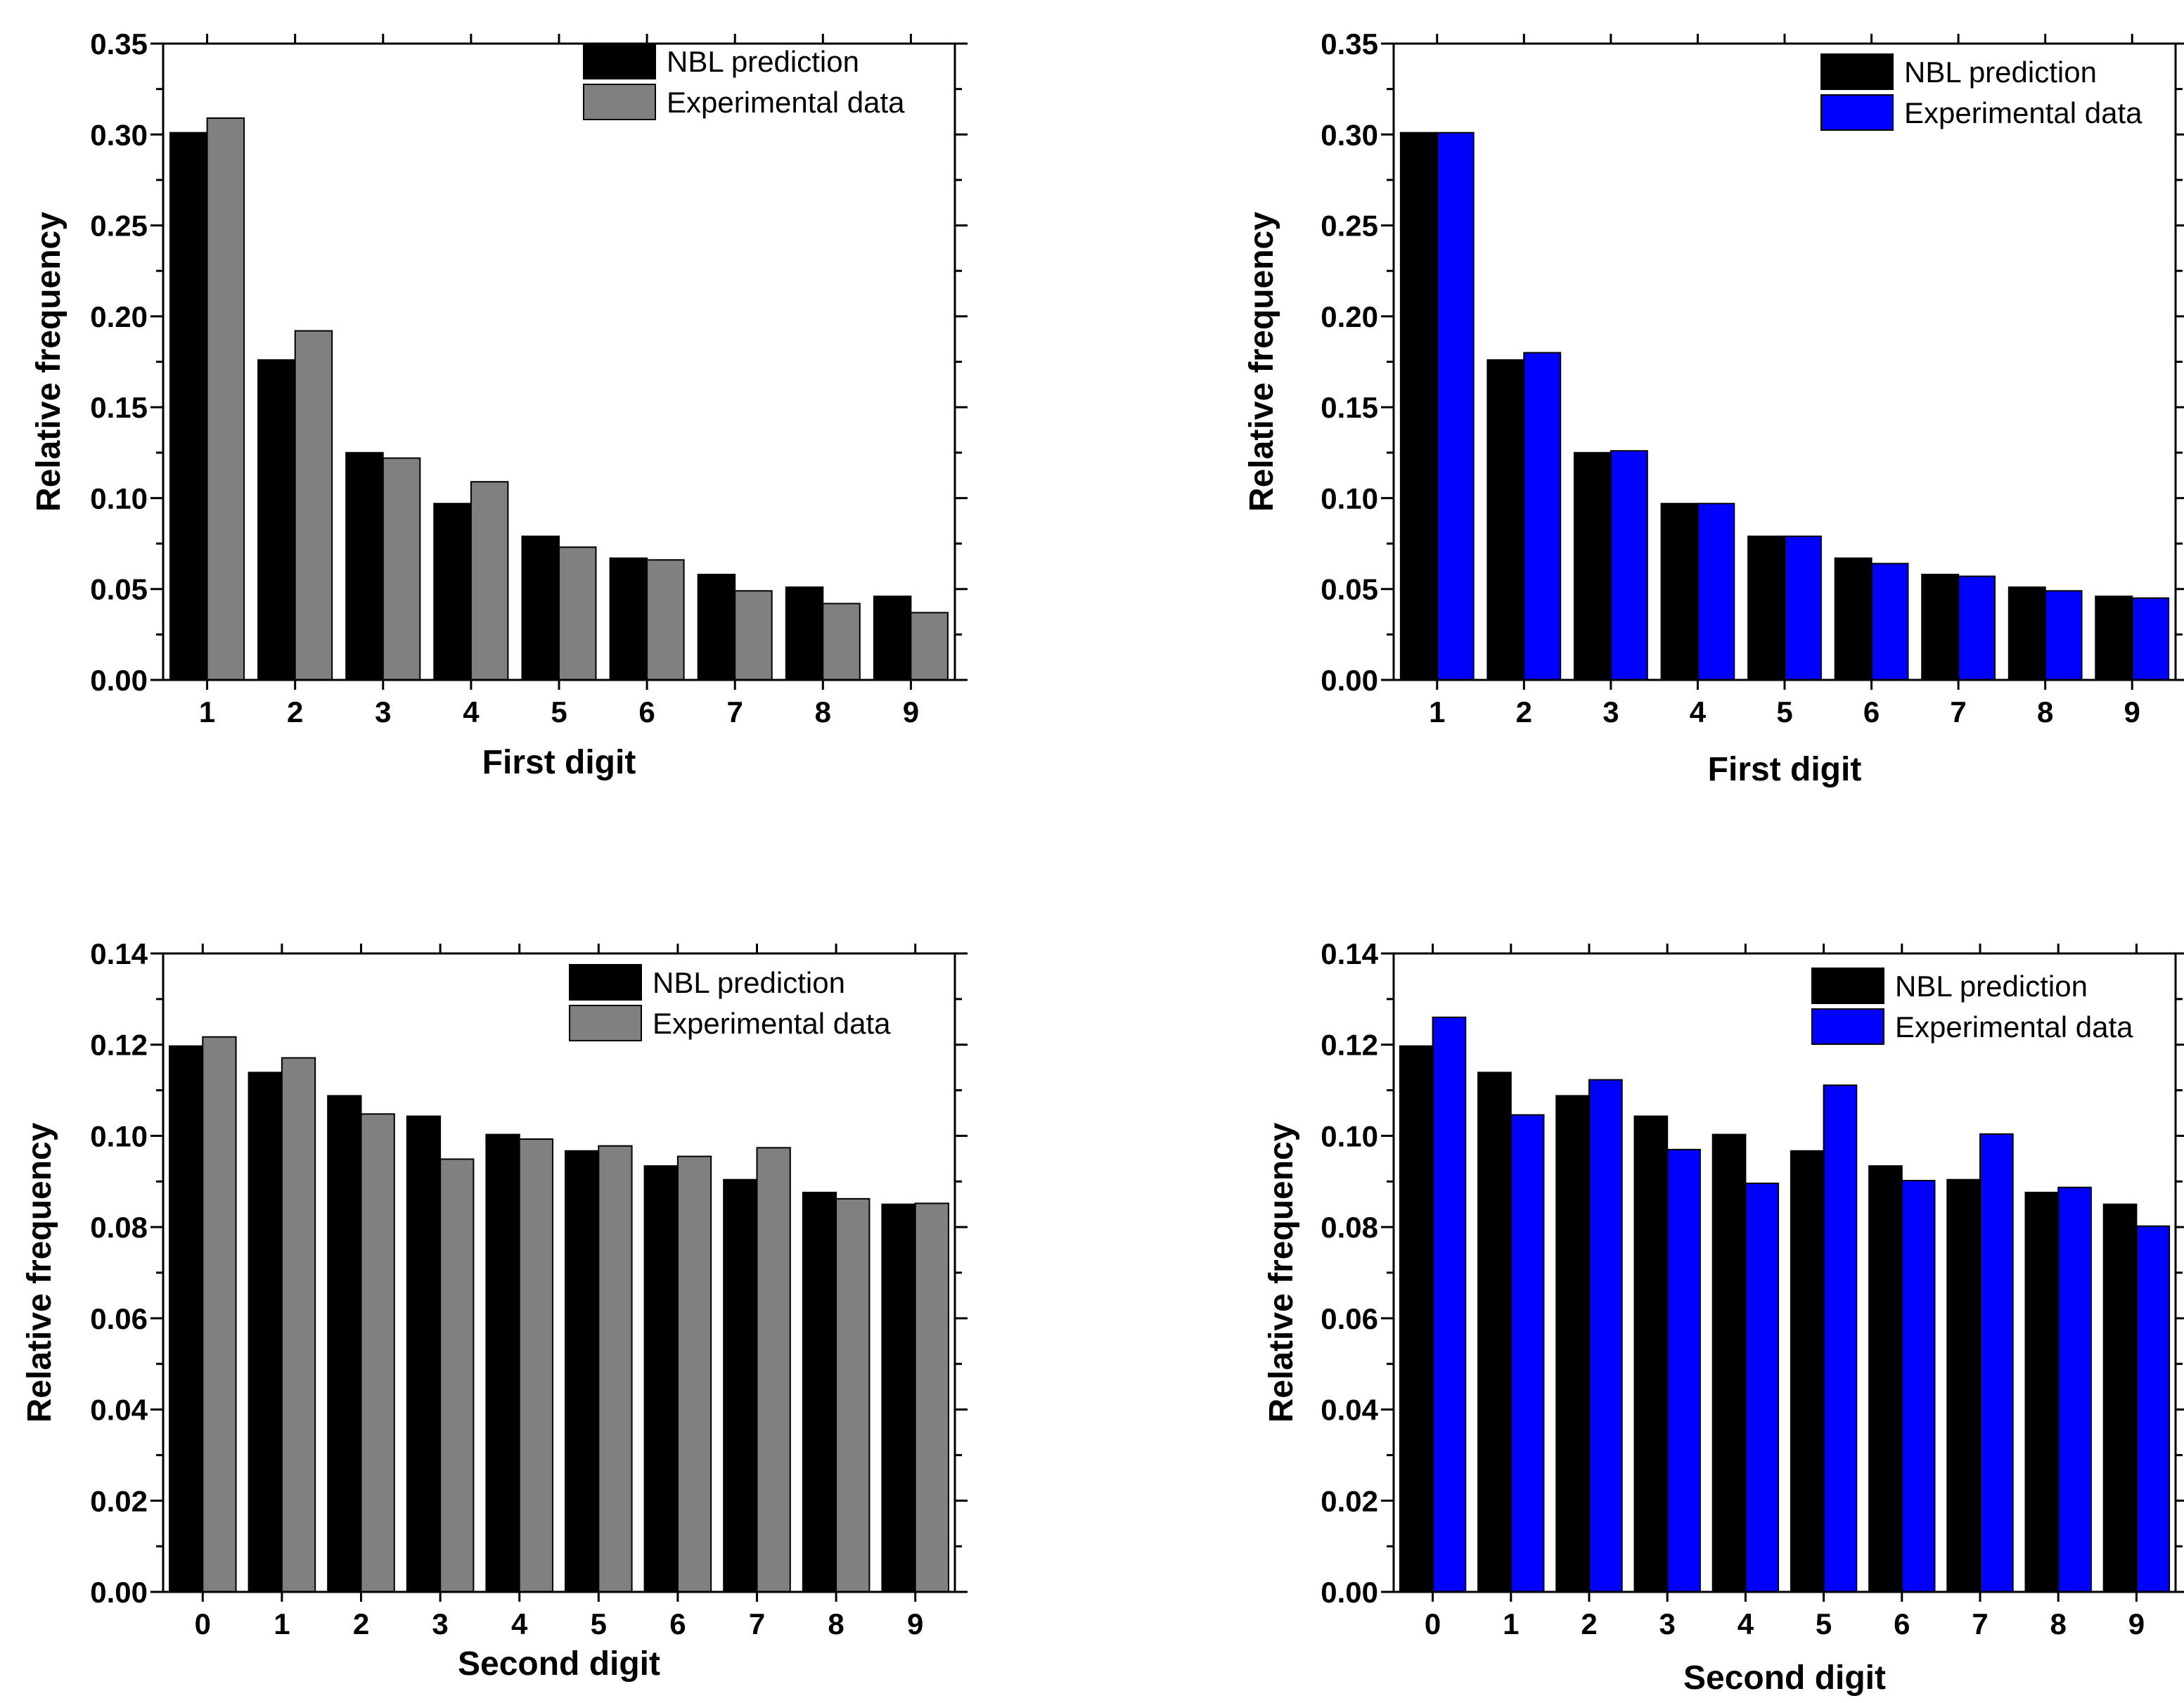 This screenshot has height=1703, width=2184. What do you see at coordinates (1667, 1623) in the screenshot?
I see `x-tick-label: 3` at bounding box center [1667, 1623].